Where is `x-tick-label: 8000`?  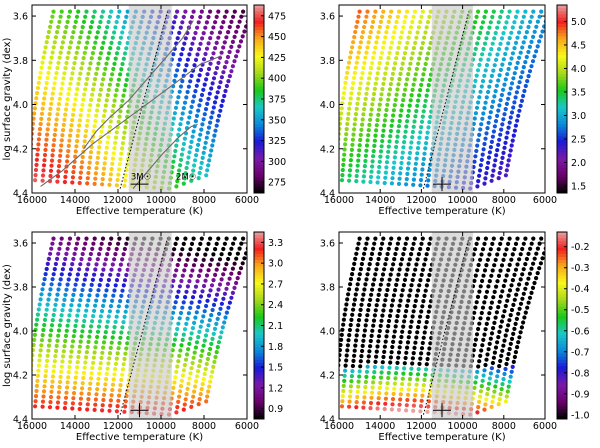 x-tick-label: 8000 is located at coordinates (204, 200).